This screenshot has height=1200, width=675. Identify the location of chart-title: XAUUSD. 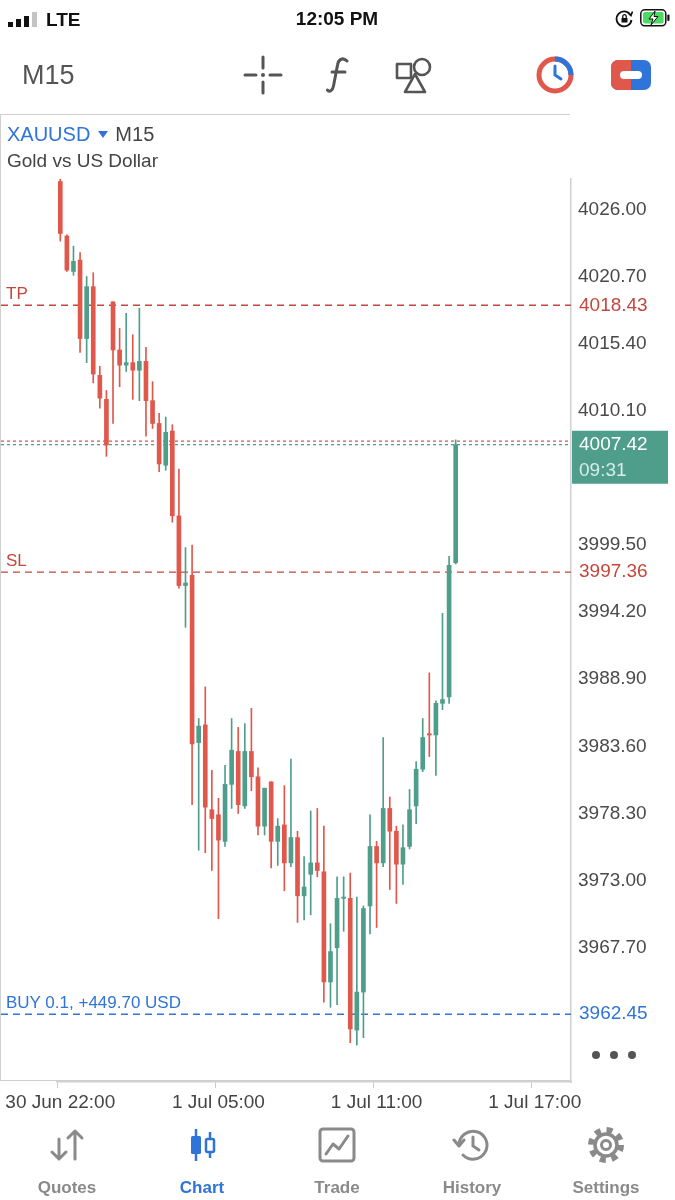
(49, 134).